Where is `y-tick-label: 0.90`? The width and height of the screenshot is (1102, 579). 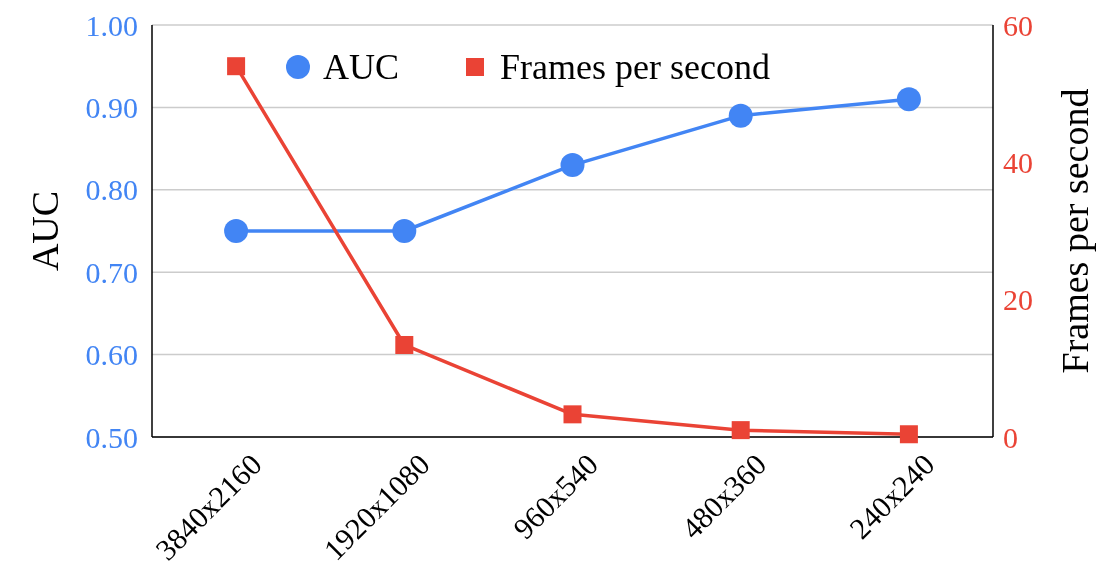
y-tick-label: 0.90 is located at coordinates (111, 107).